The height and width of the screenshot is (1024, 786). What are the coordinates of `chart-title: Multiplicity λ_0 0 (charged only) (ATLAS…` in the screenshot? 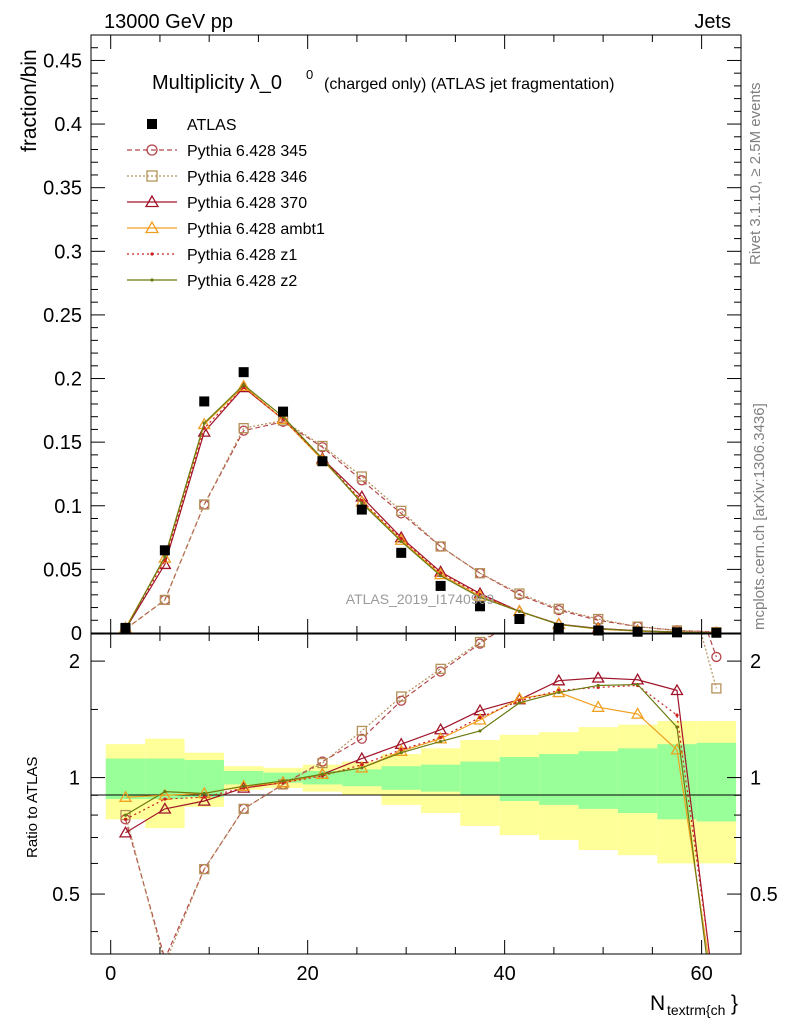 It's located at (383, 80).